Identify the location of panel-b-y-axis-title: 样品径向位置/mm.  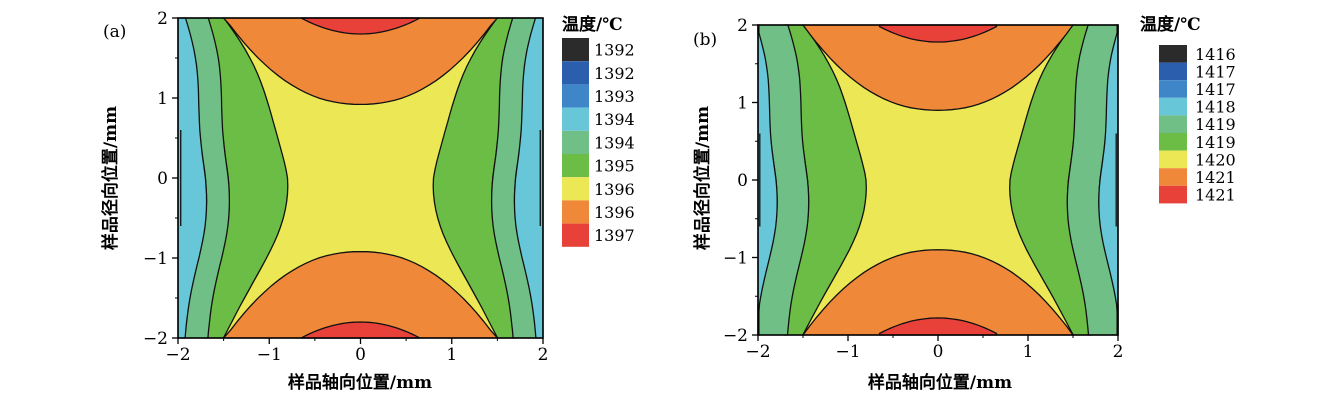
(702, 178).